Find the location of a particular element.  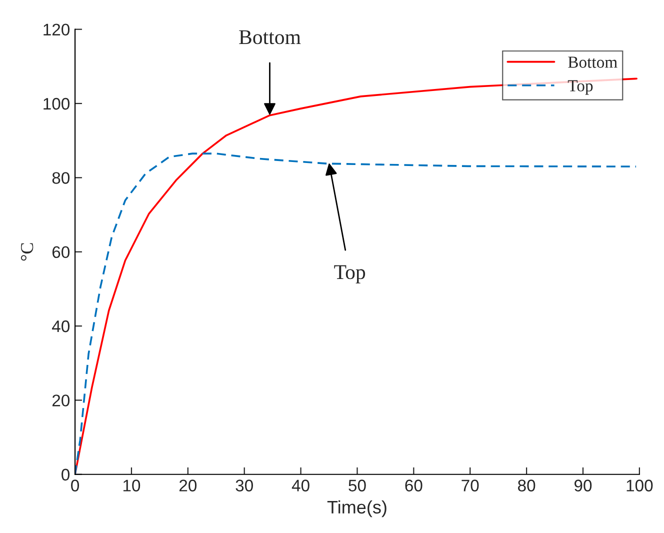

annotation: Bottom is located at coordinates (270, 37).